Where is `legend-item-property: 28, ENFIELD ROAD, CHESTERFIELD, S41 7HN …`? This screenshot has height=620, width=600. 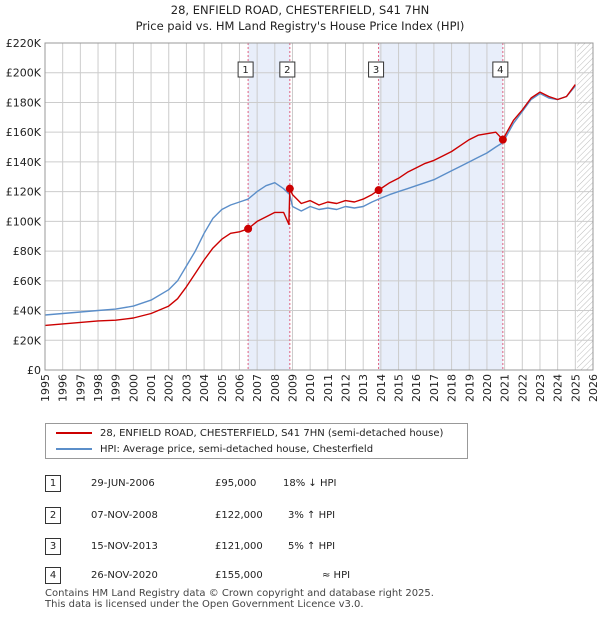
legend-item-property: 28, ENFIELD ROAD, CHESTERFIELD, S41 7HN … is located at coordinates (249, 434).